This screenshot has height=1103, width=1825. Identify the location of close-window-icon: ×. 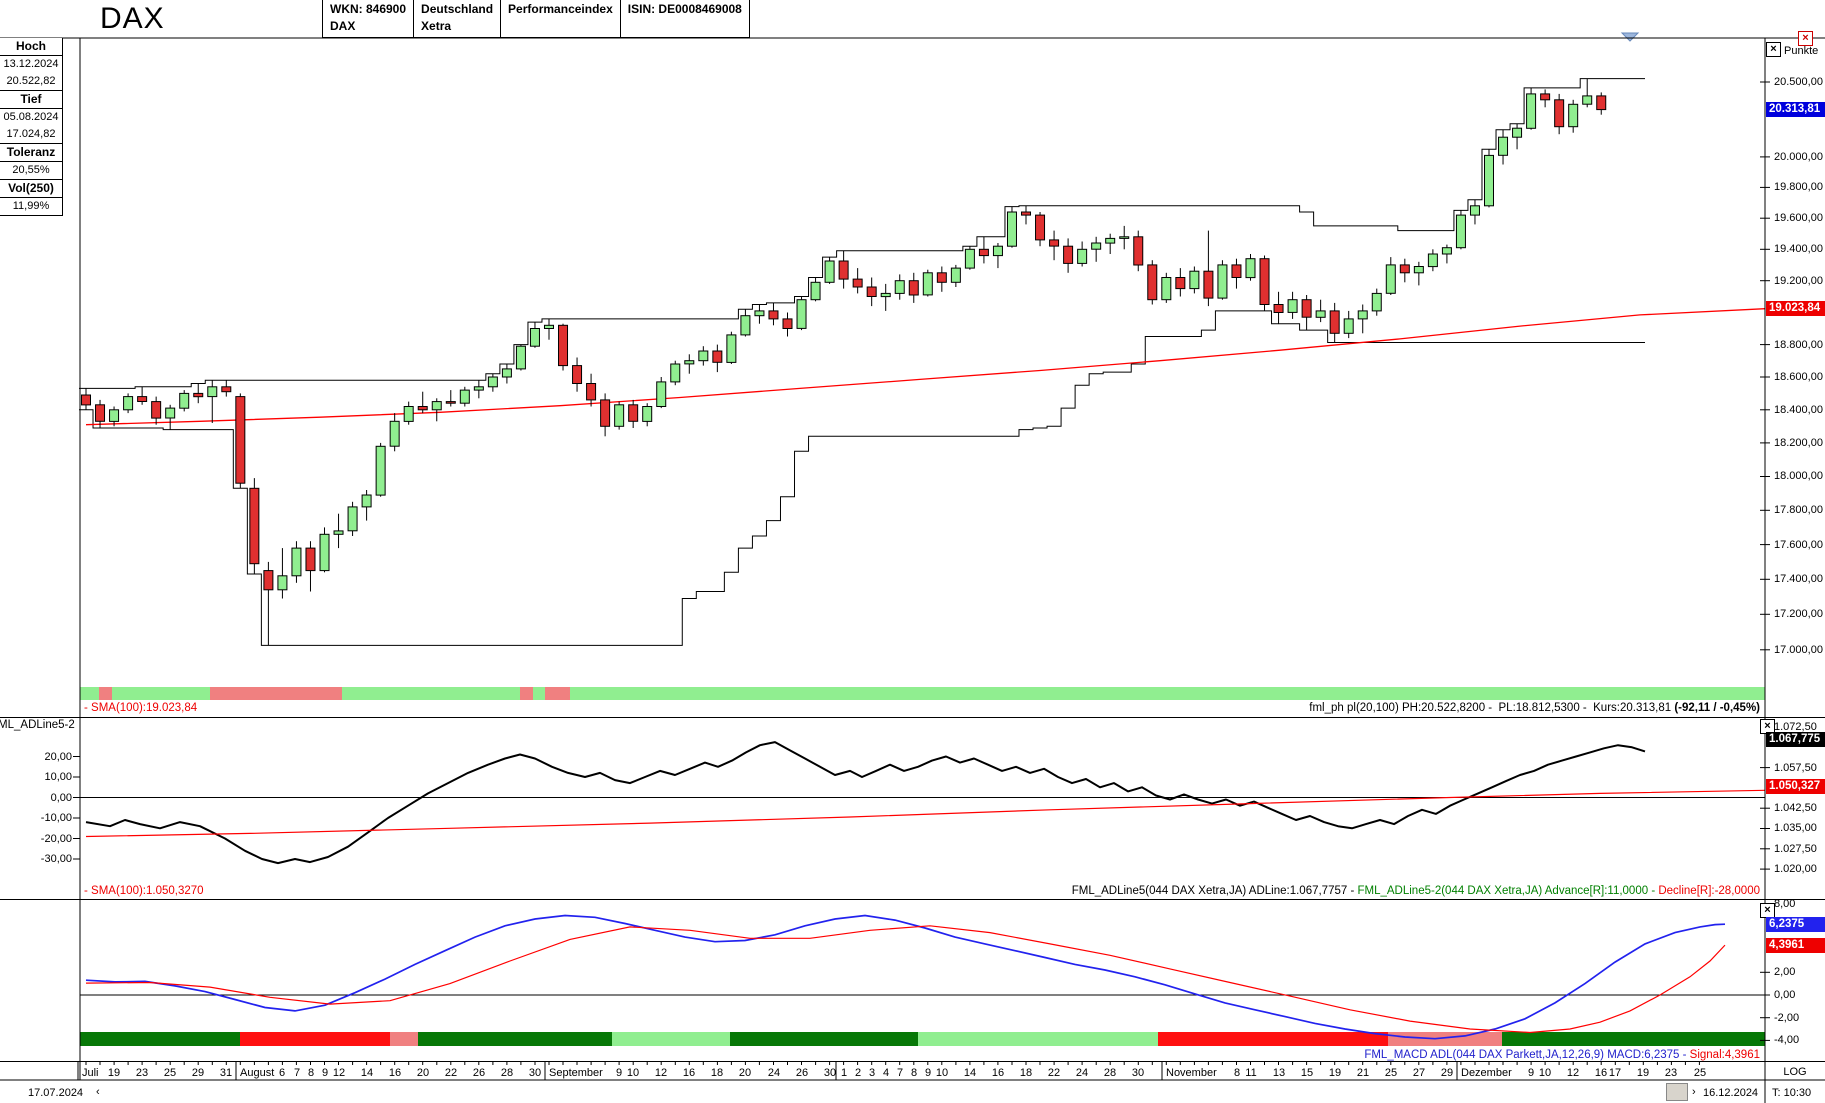
(1805, 38).